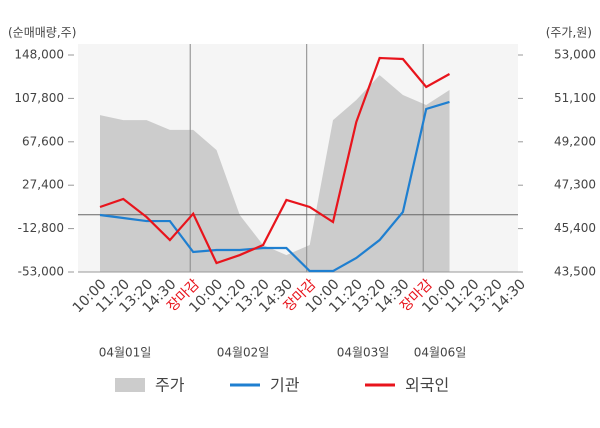 The width and height of the screenshot is (600, 428). Describe the element at coordinates (39, 98) in the screenshot. I see `y-tick-label: 107,800` at that location.